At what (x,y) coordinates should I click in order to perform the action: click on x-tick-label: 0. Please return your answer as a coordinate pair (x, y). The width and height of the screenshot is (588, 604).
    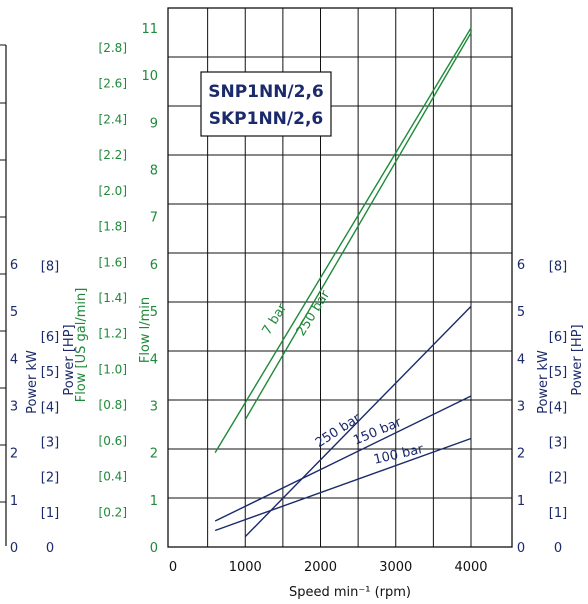
    Looking at the image, I should click on (173, 567).